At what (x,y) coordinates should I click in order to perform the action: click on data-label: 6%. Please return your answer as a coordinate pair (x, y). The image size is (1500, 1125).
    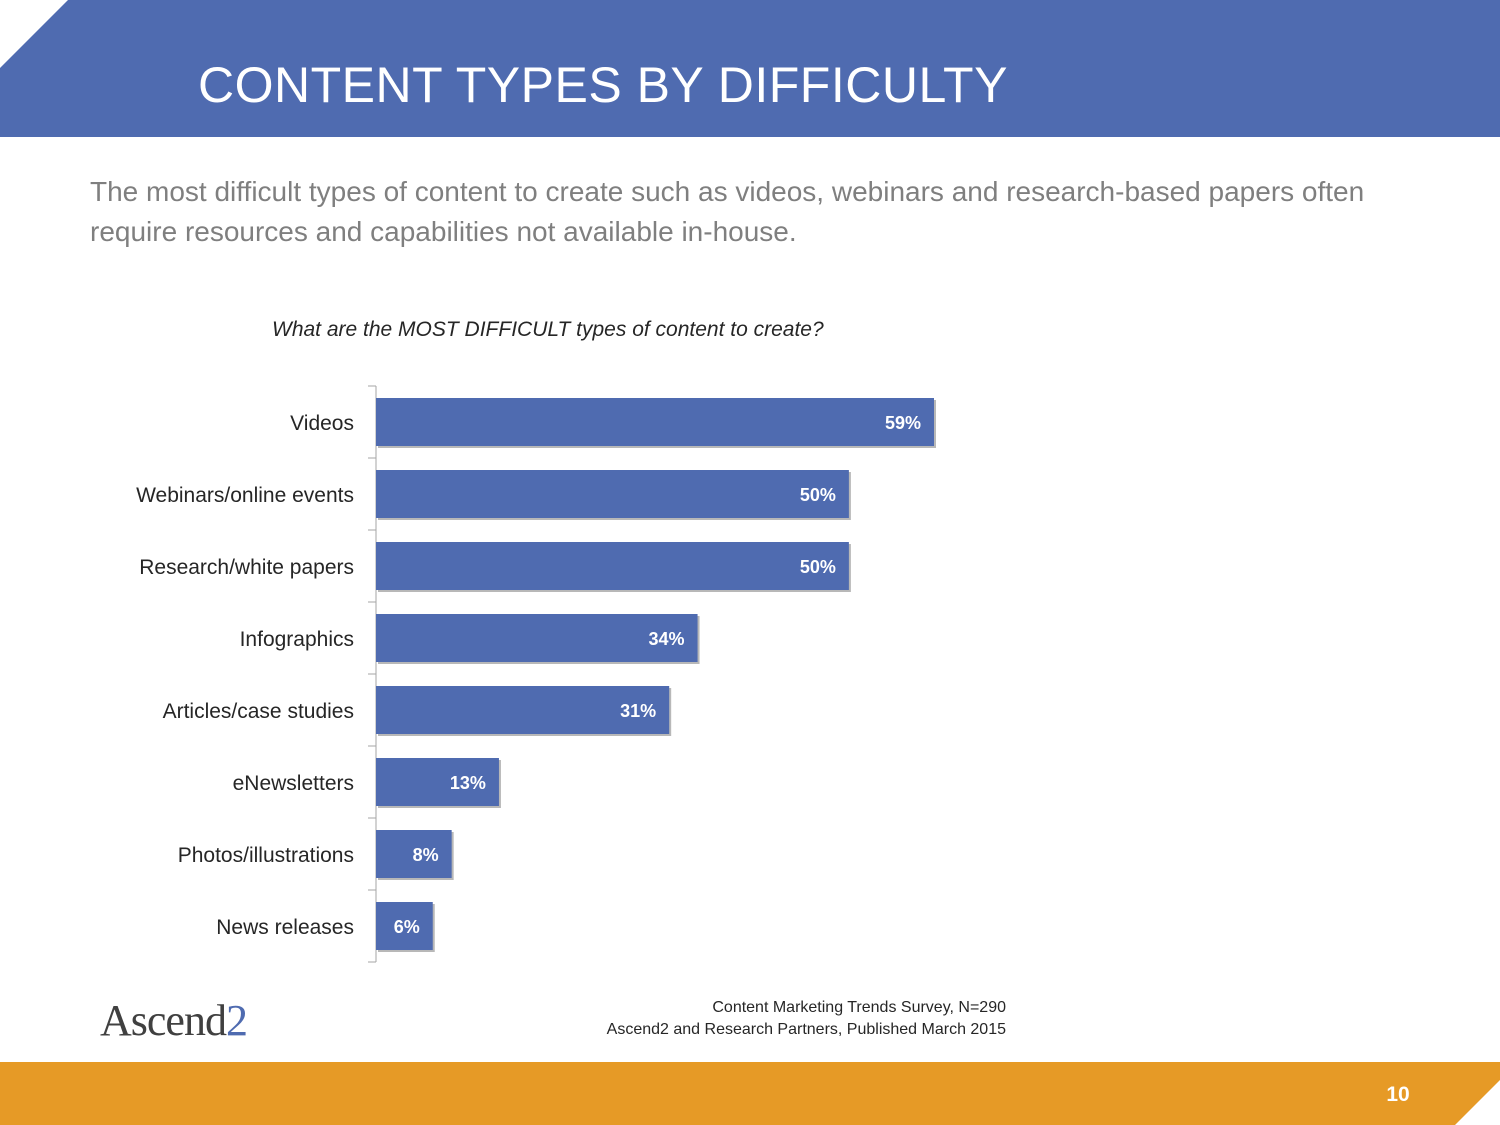
    Looking at the image, I should click on (407, 927).